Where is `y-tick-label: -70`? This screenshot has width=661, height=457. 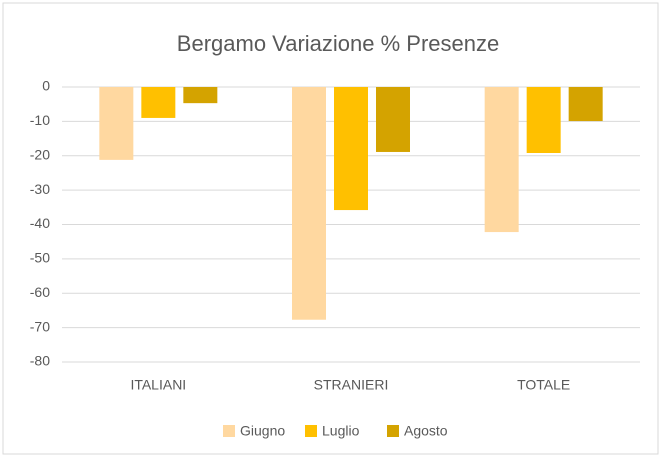
y-tick-label: -70 is located at coordinates (40, 326).